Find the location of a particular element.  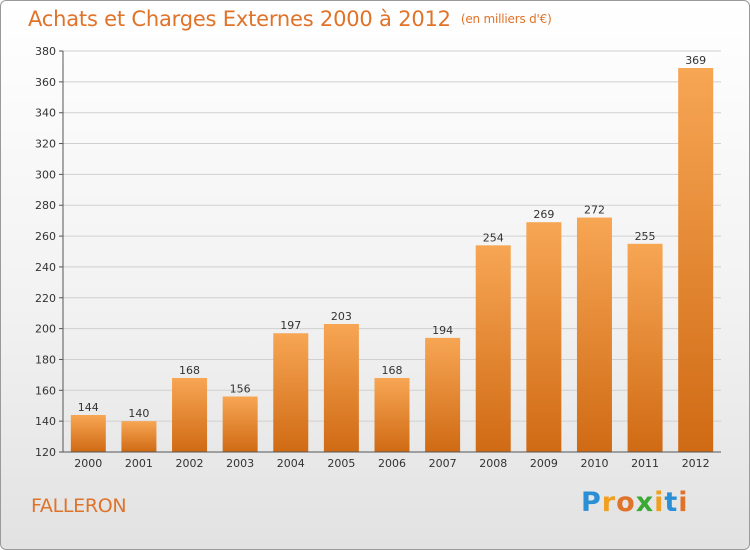

x-tick-label: 2006 is located at coordinates (392, 463).